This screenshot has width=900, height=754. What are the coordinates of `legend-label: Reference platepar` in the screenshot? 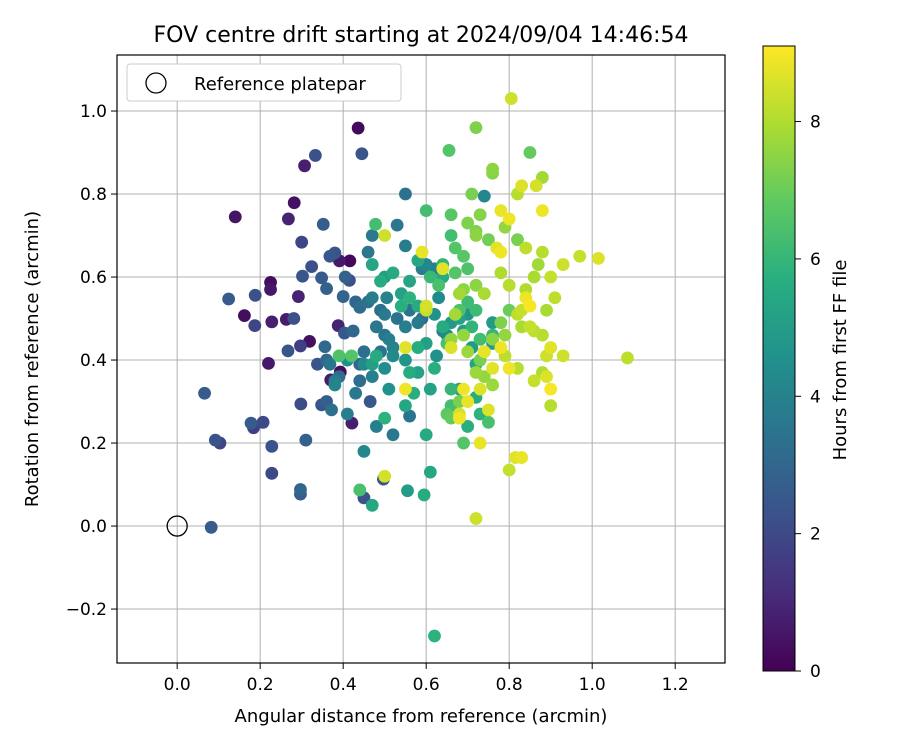 It's located at (280, 84).